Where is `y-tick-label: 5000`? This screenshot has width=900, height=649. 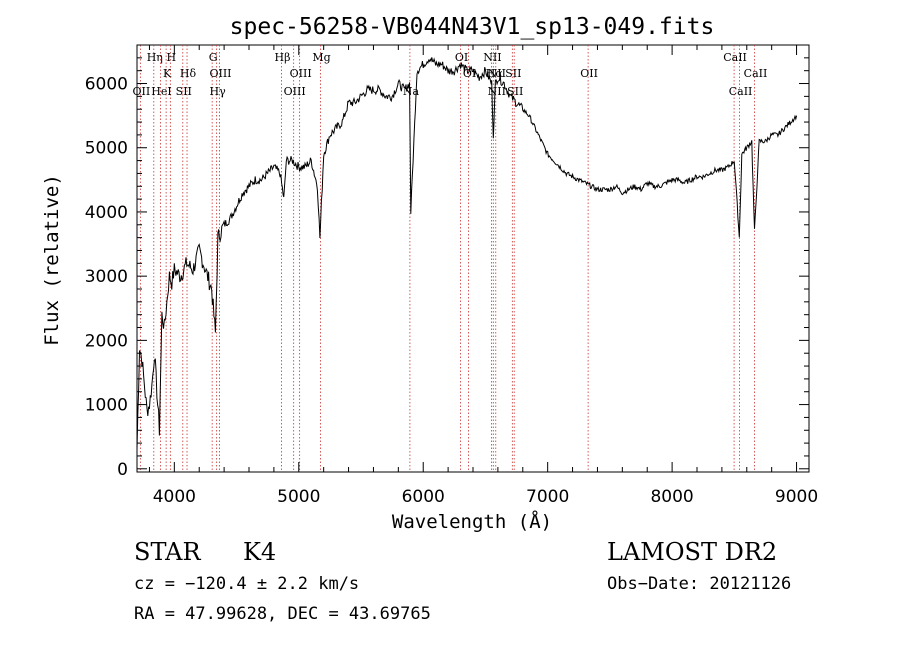
y-tick-label: 5000 is located at coordinates (106, 149).